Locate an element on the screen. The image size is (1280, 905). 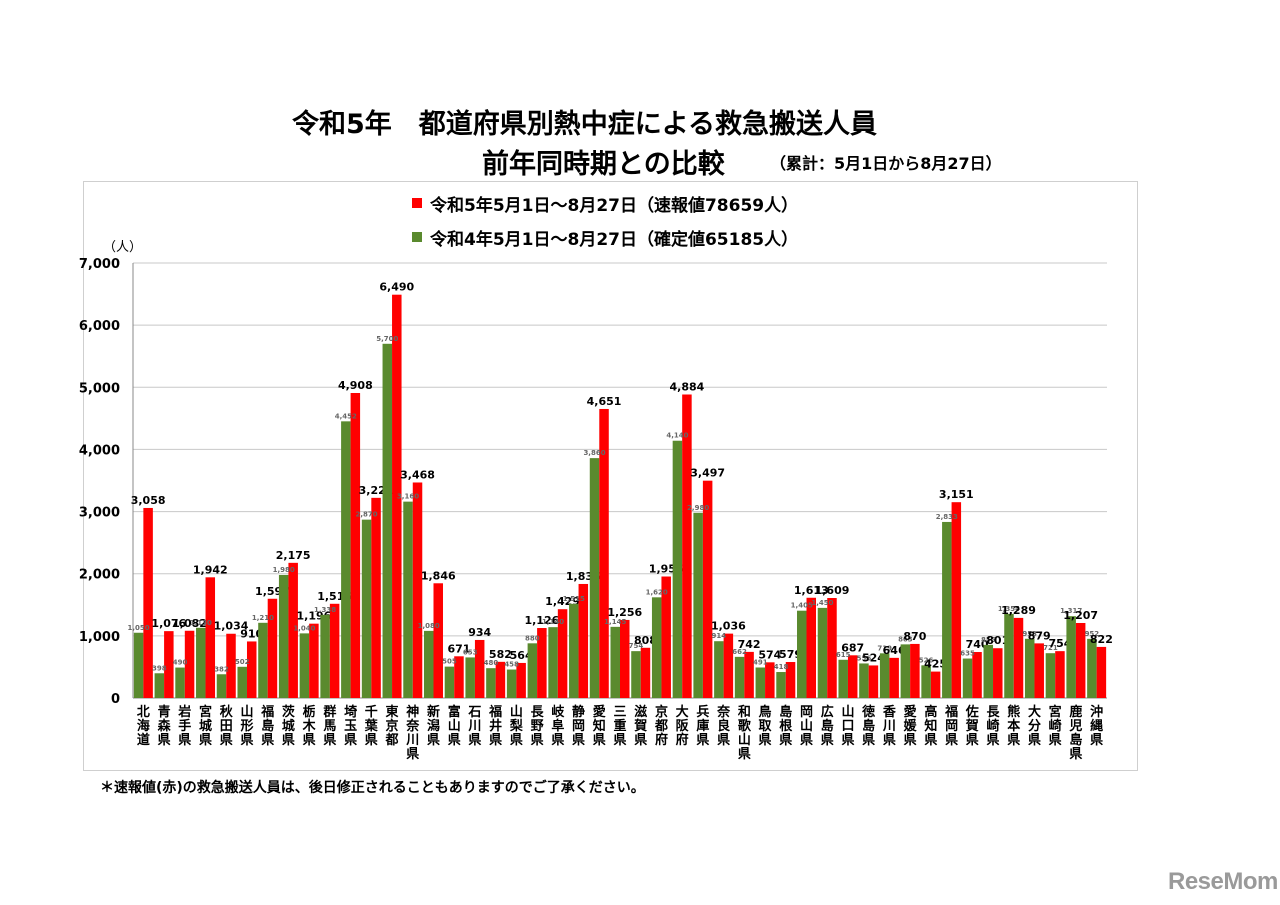
data-label-current: 822 is located at coordinates (1101, 639).